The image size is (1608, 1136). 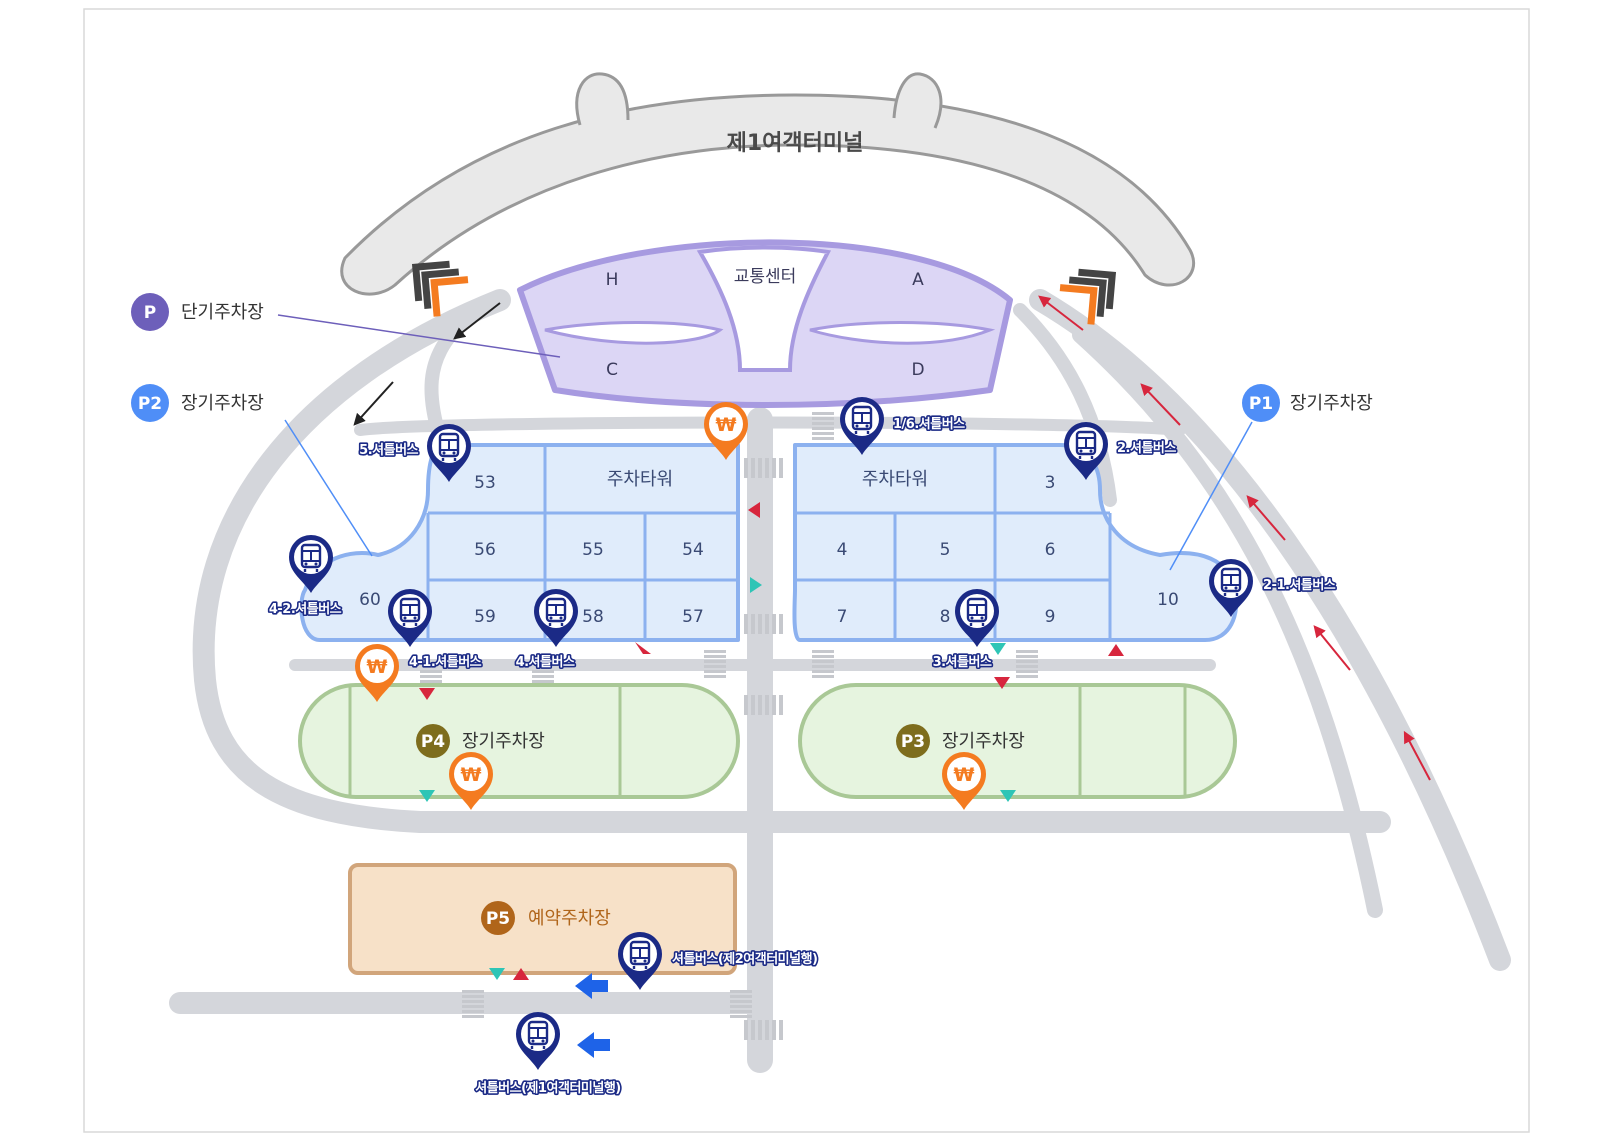 I want to click on p3-badge, so click(x=913, y=741).